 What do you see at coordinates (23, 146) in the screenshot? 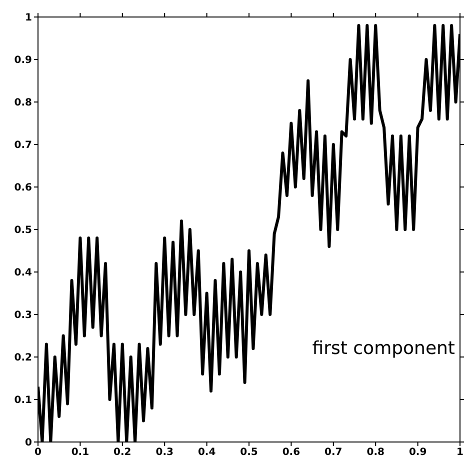
I see `y-tick-label: 0.7` at bounding box center [23, 146].